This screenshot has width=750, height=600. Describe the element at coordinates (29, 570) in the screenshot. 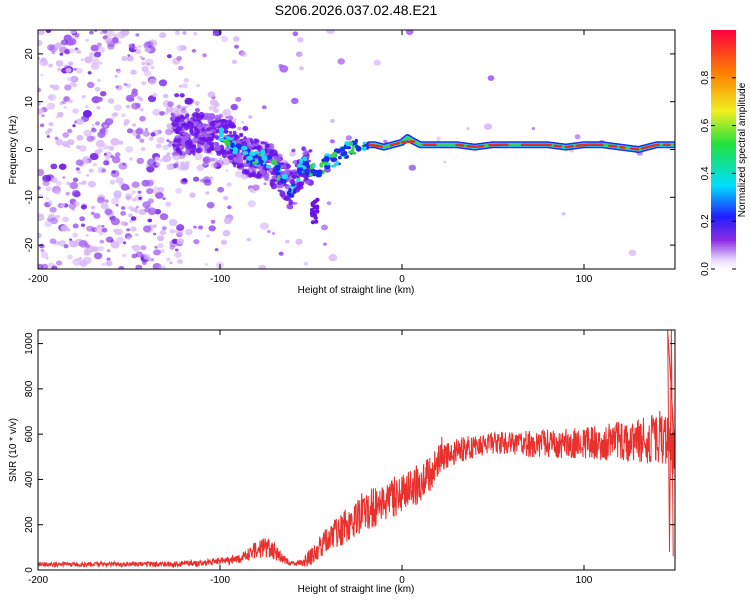

I see `snr-y-tick-label: 0` at that location.